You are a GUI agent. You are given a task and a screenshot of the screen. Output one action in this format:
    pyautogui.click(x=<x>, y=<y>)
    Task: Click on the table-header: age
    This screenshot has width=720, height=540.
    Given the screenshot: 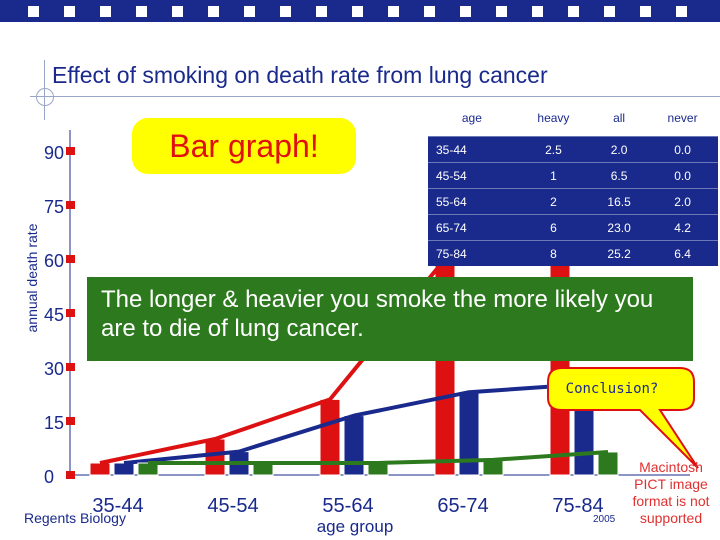 What is the action you would take?
    pyautogui.click(x=471, y=118)
    